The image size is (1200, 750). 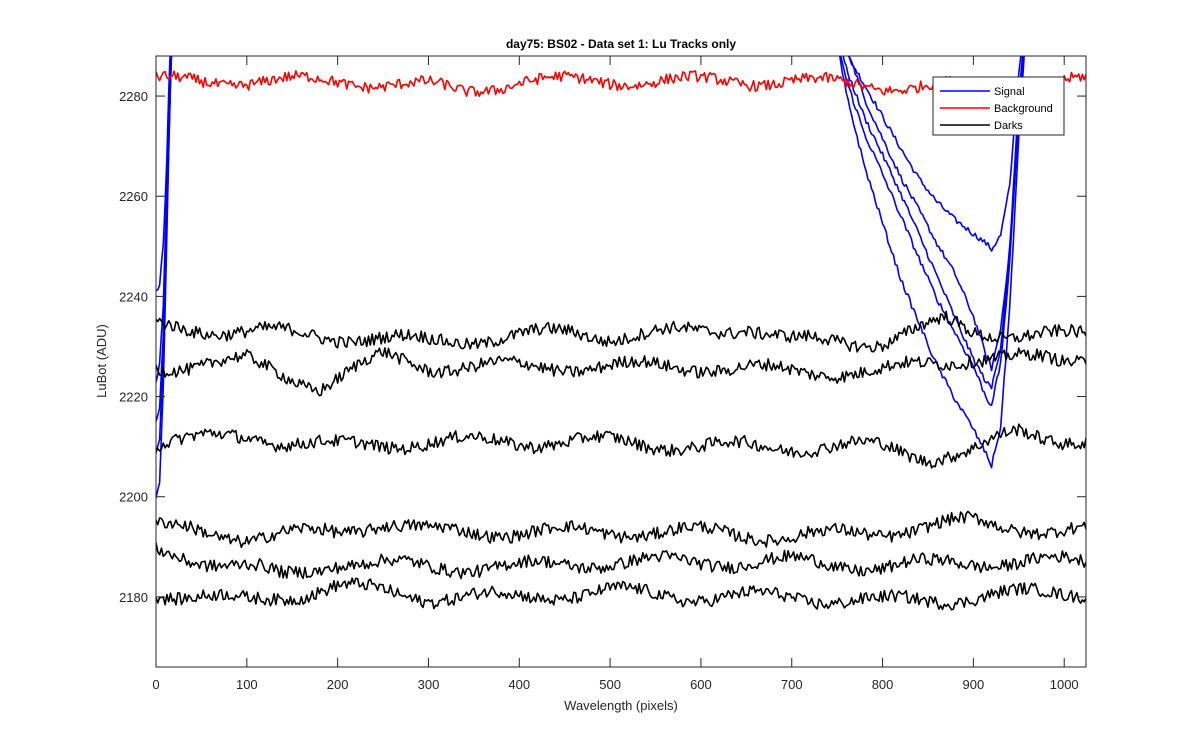 I want to click on x-tick-label: 700, so click(x=792, y=684).